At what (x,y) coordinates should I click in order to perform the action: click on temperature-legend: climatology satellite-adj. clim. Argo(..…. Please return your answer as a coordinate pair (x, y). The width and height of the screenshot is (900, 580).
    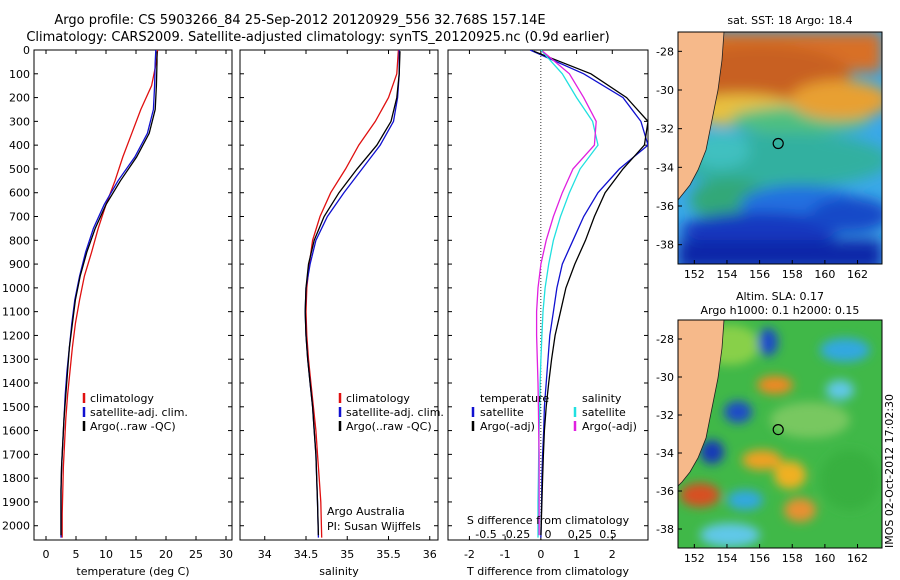
    Looking at the image, I should click on (135, 412).